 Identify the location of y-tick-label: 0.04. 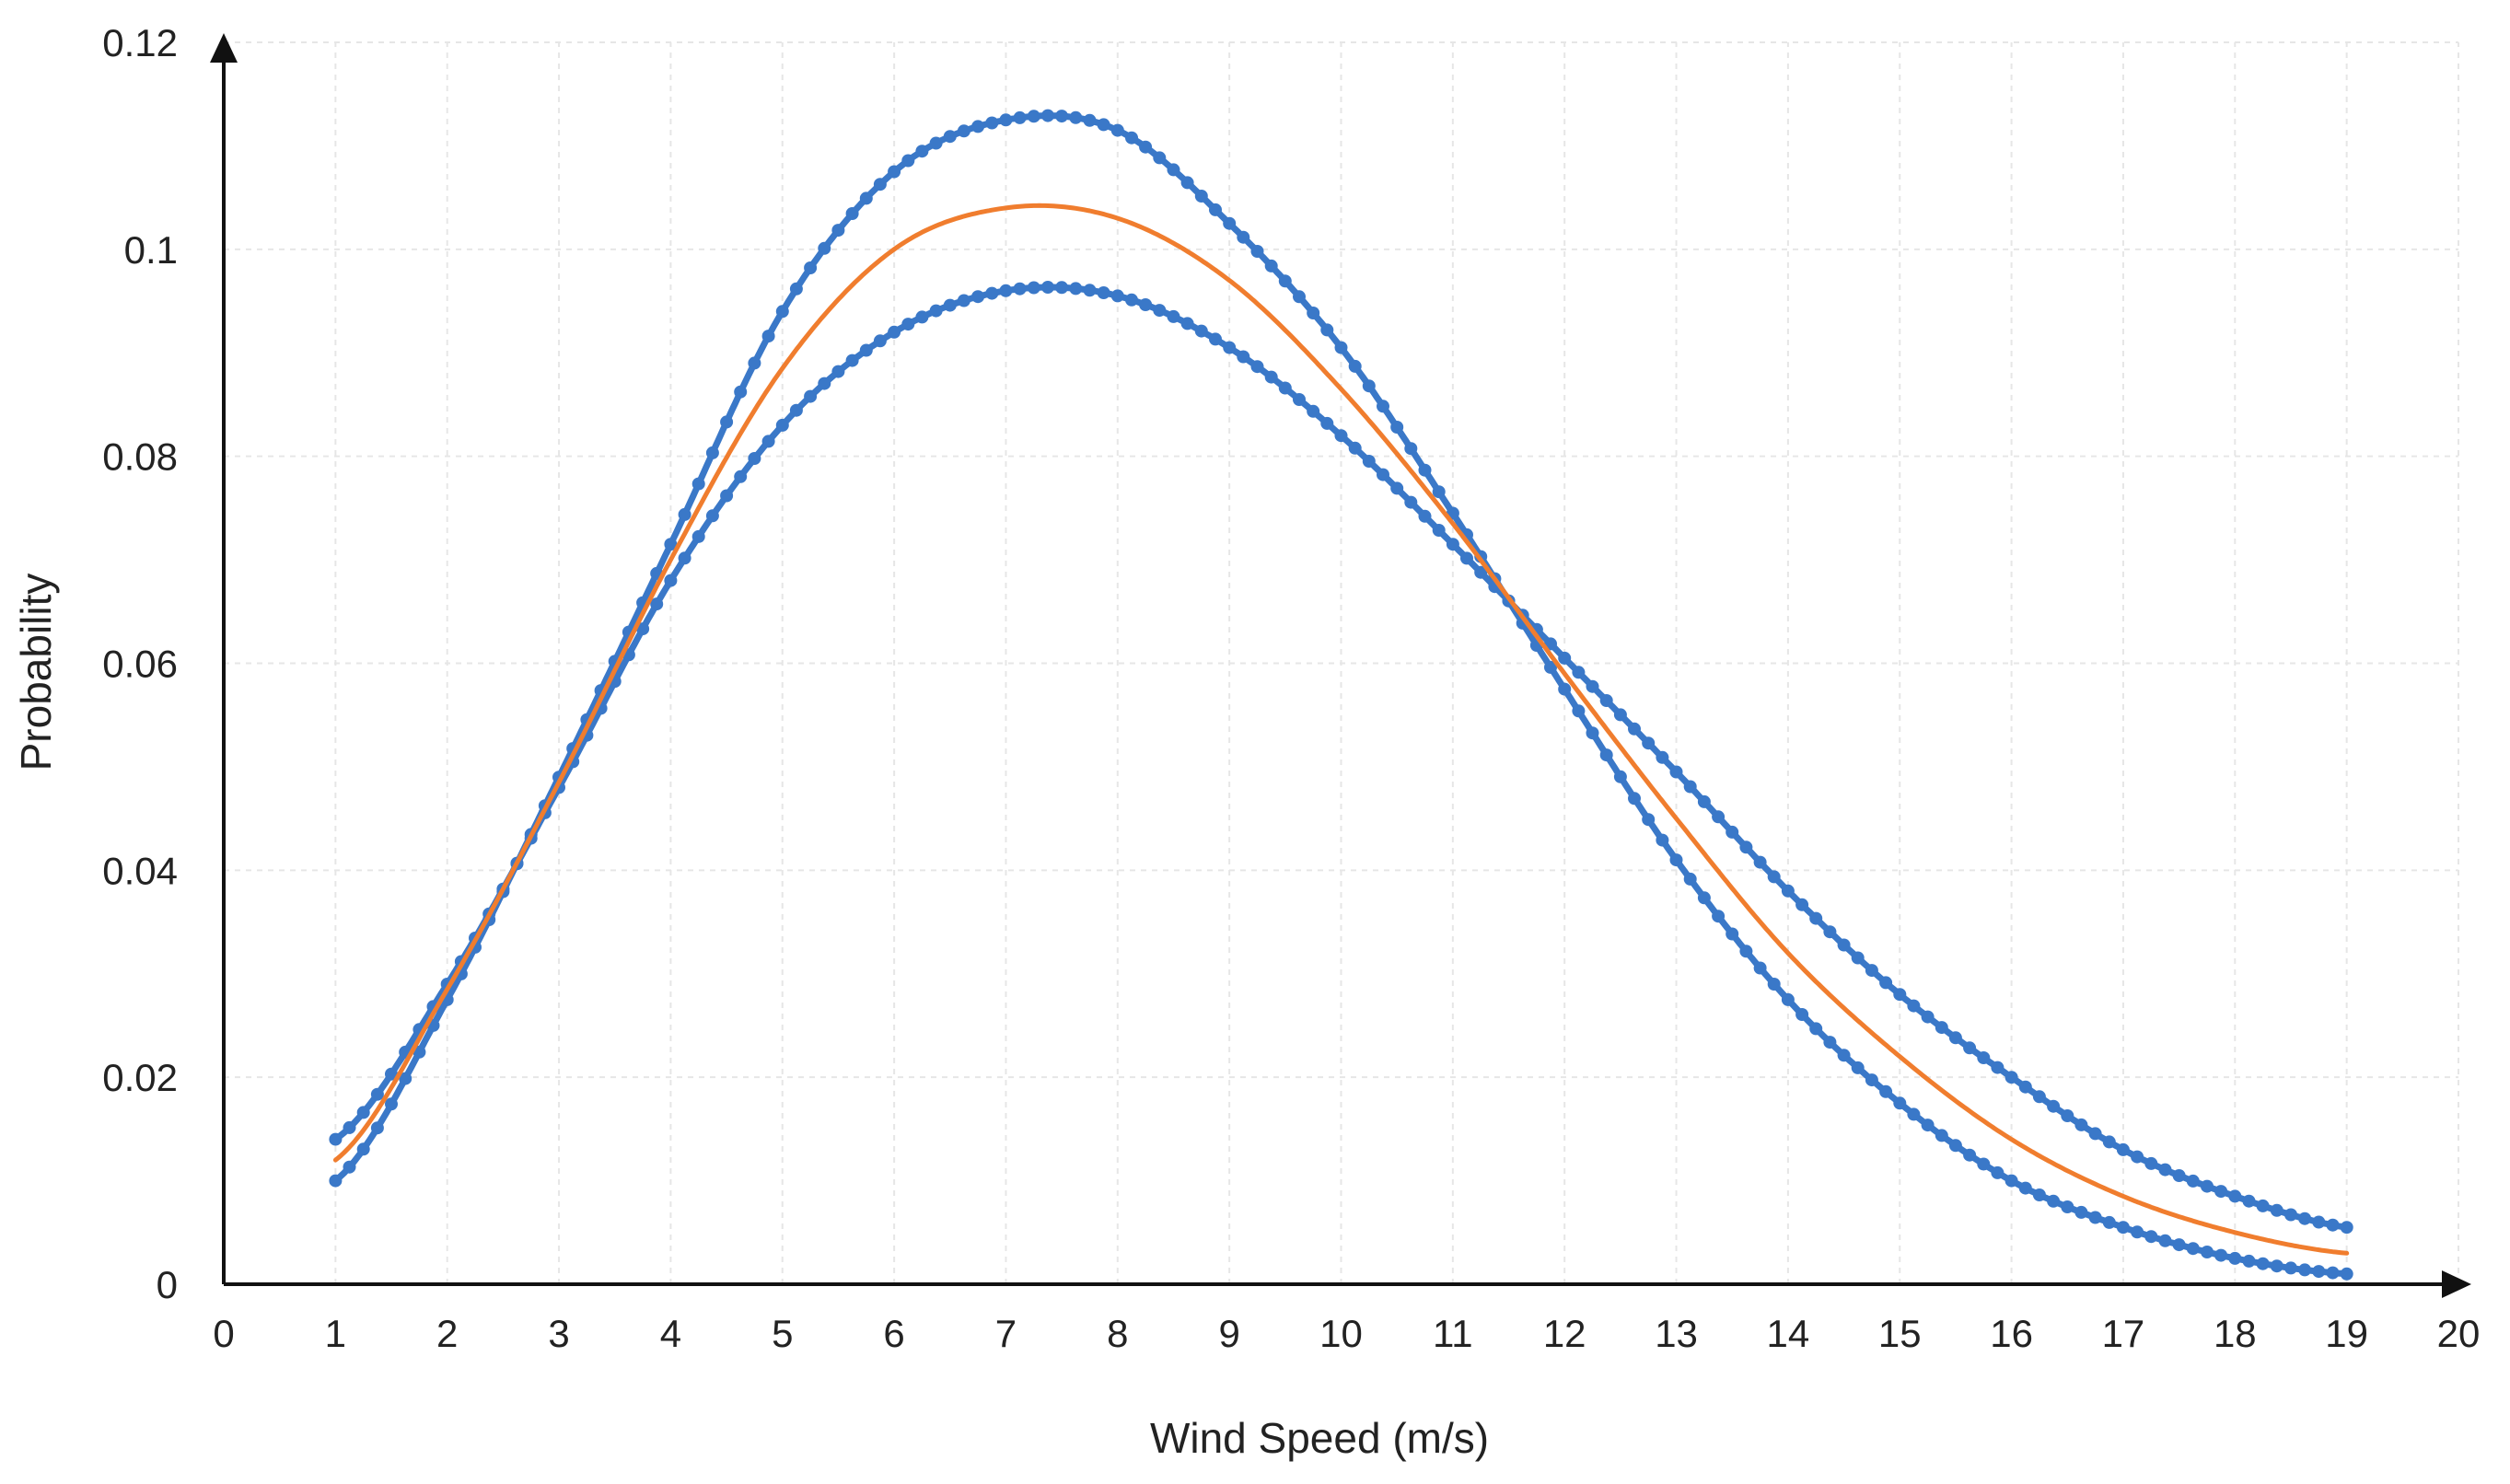
(140, 870).